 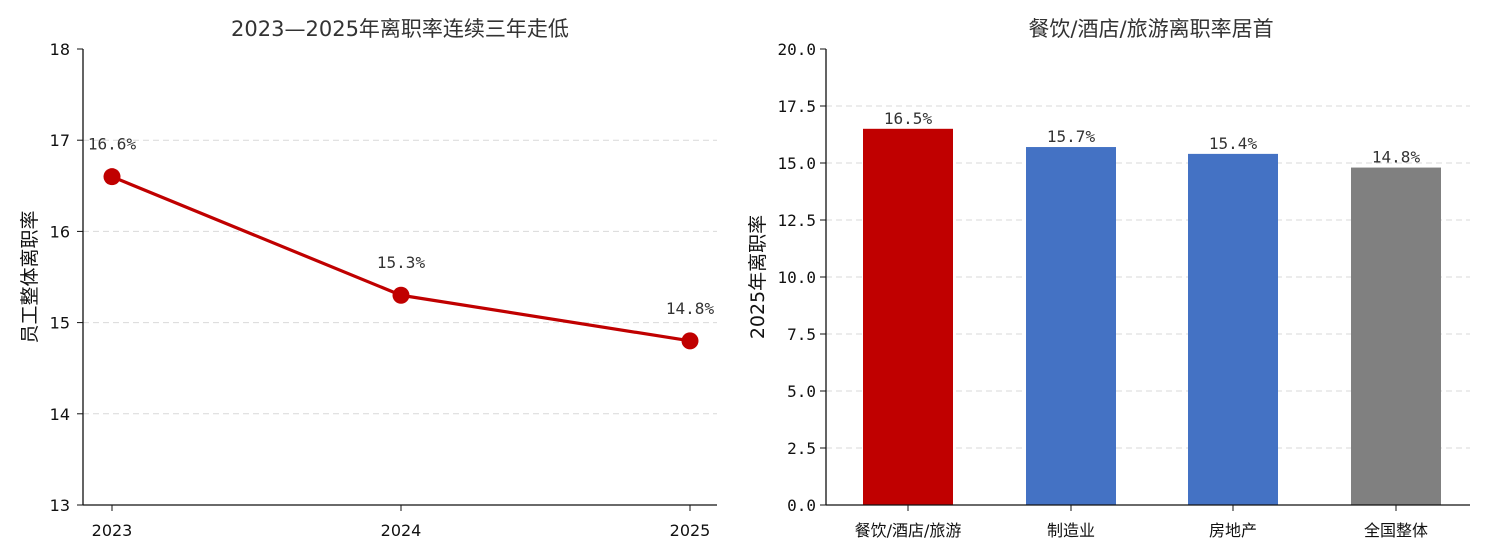 I want to click on bar-x-tick-label: 餐饮/酒店/旅游, so click(x=908, y=530).